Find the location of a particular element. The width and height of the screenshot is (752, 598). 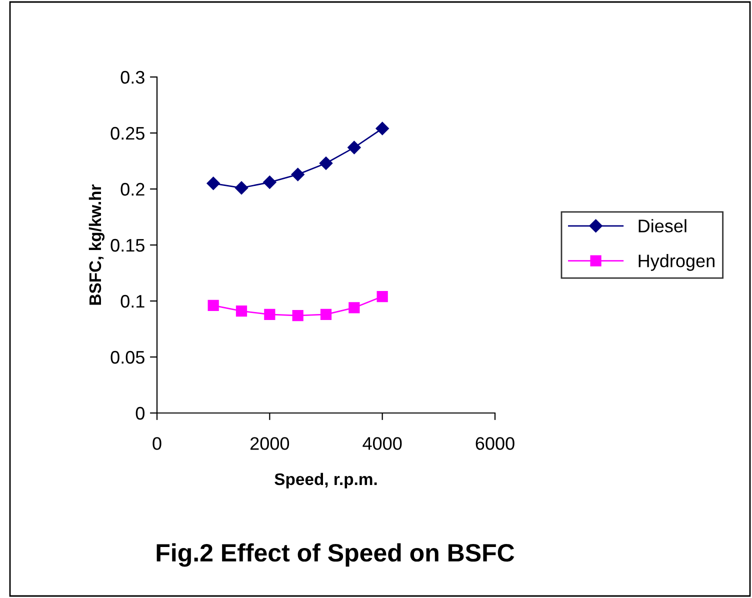

x-tick-label: 6000 is located at coordinates (495, 443).